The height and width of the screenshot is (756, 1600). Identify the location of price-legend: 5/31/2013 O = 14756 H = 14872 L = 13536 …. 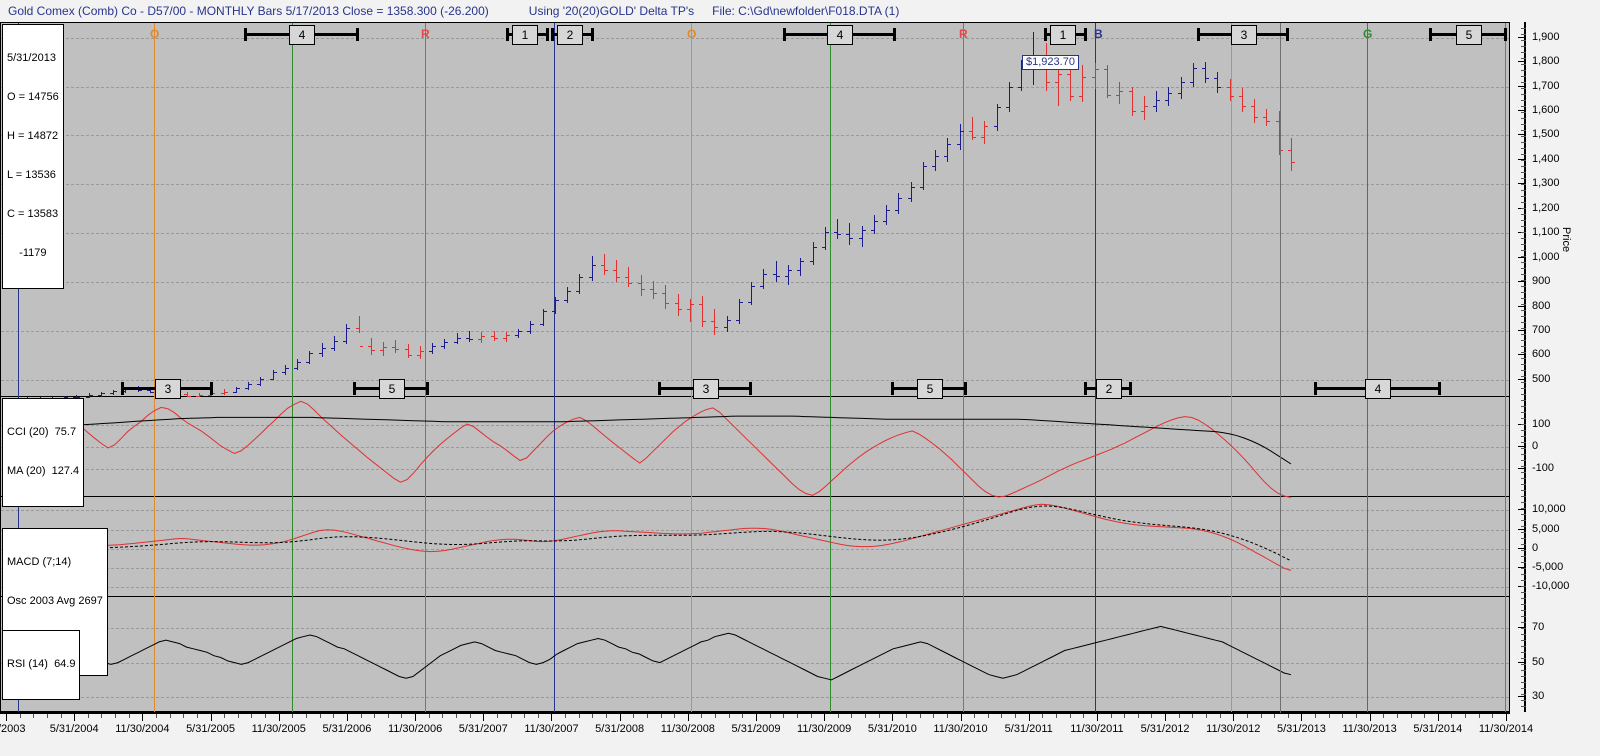
(33, 156).